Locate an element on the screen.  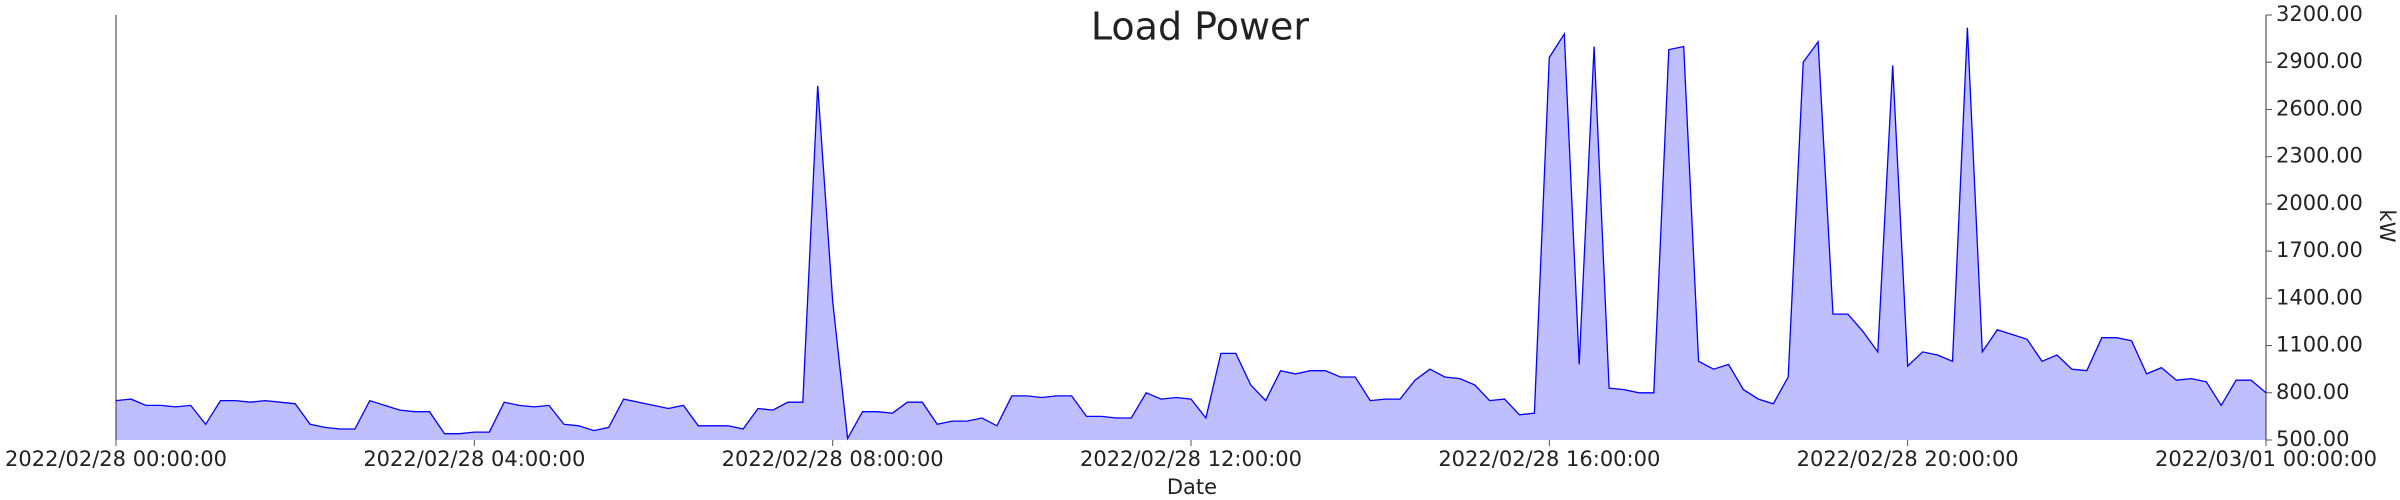
x-tick-label: 2022/02/28 00:00:00 is located at coordinates (116, 459).